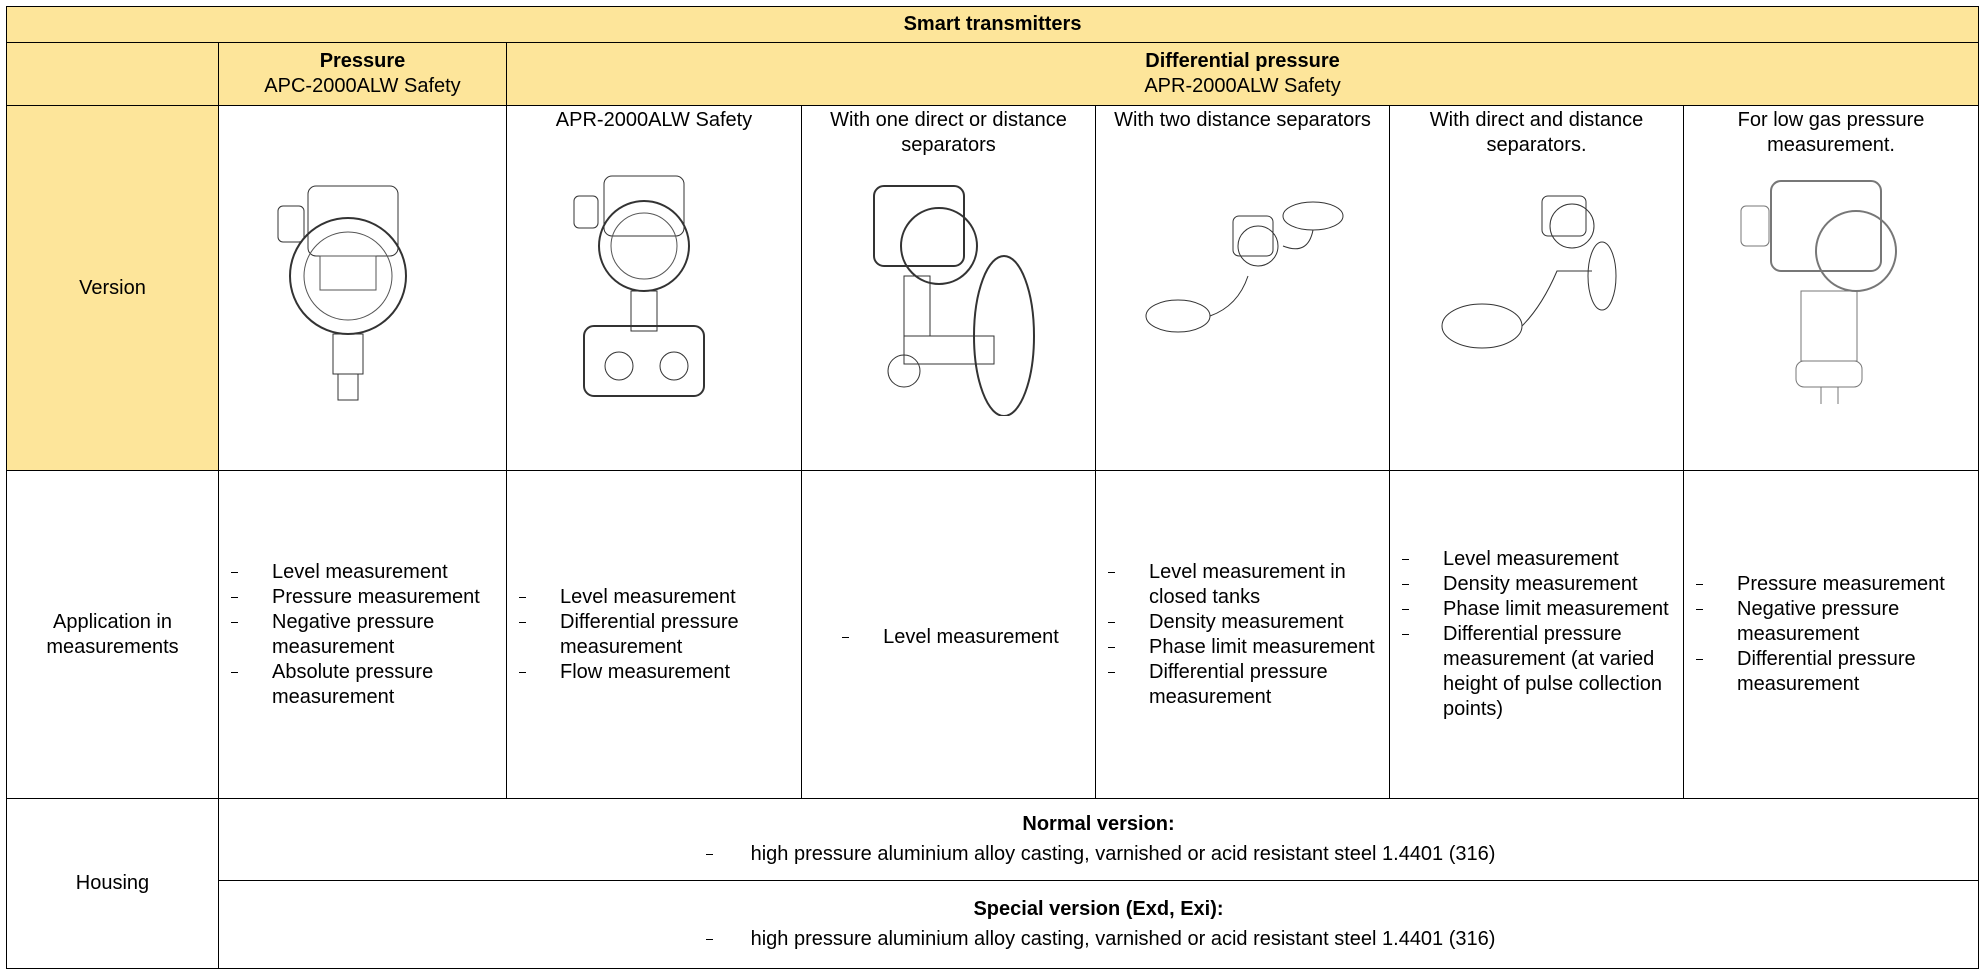 This screenshot has width=1980, height=971. What do you see at coordinates (362, 685) in the screenshot?
I see `list-item: Absolute pressure measurement` at bounding box center [362, 685].